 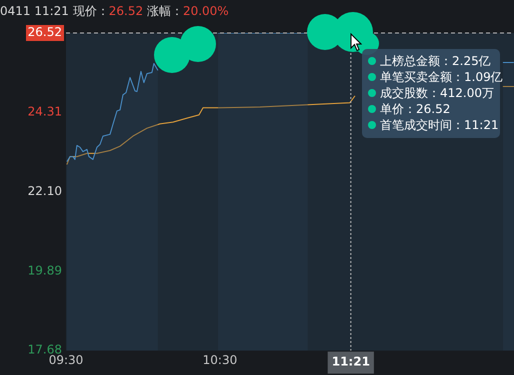 I want to click on annotation: 成交股数：412.00万, so click(x=437, y=93).